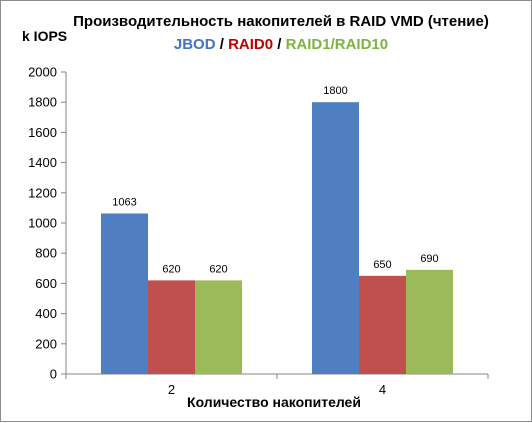  Describe the element at coordinates (429, 259) in the screenshot. I see `data-label: 690` at that location.